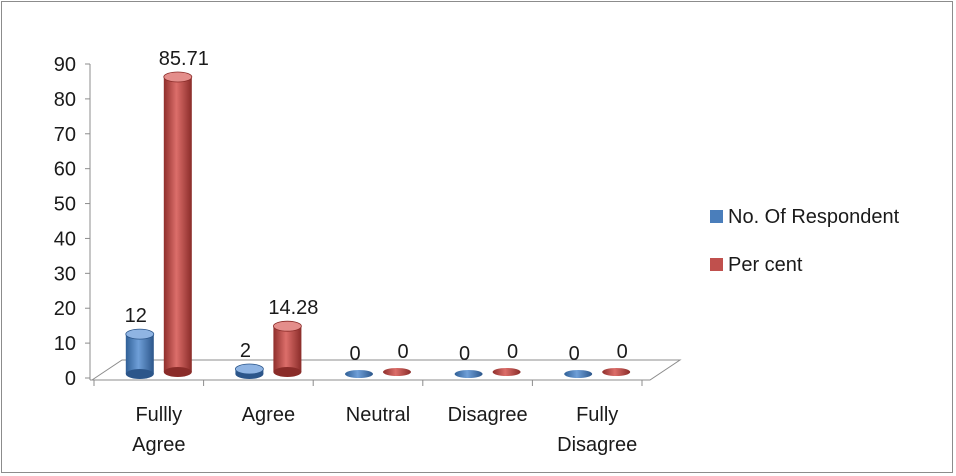  What do you see at coordinates (597, 415) in the screenshot?
I see `x-category-label: Fully` at bounding box center [597, 415].